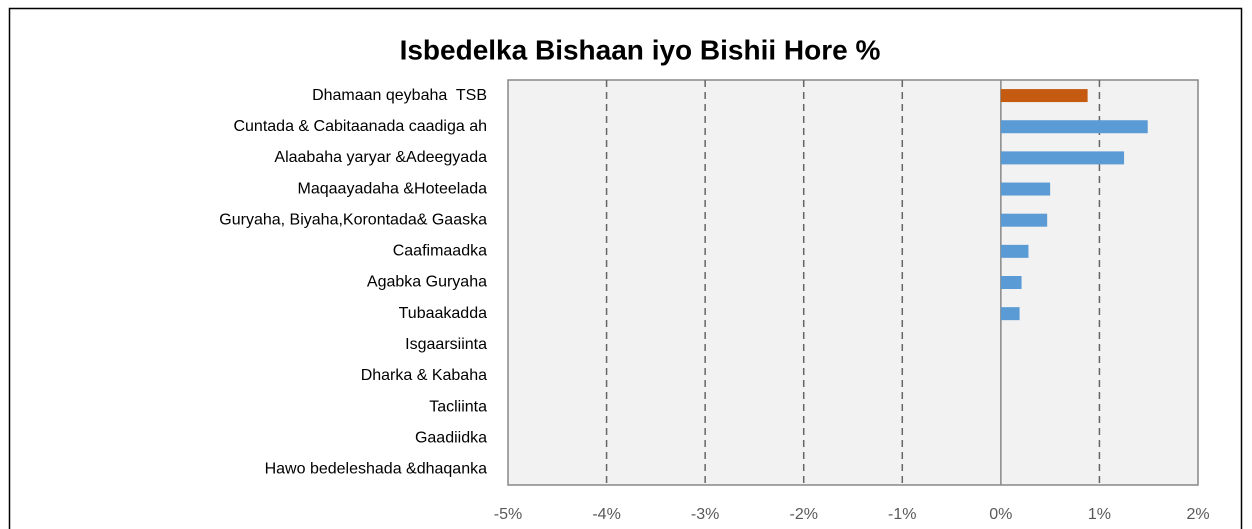  Describe the element at coordinates (440, 251) in the screenshot. I see `y-tick-label: Caafimaadka` at that location.